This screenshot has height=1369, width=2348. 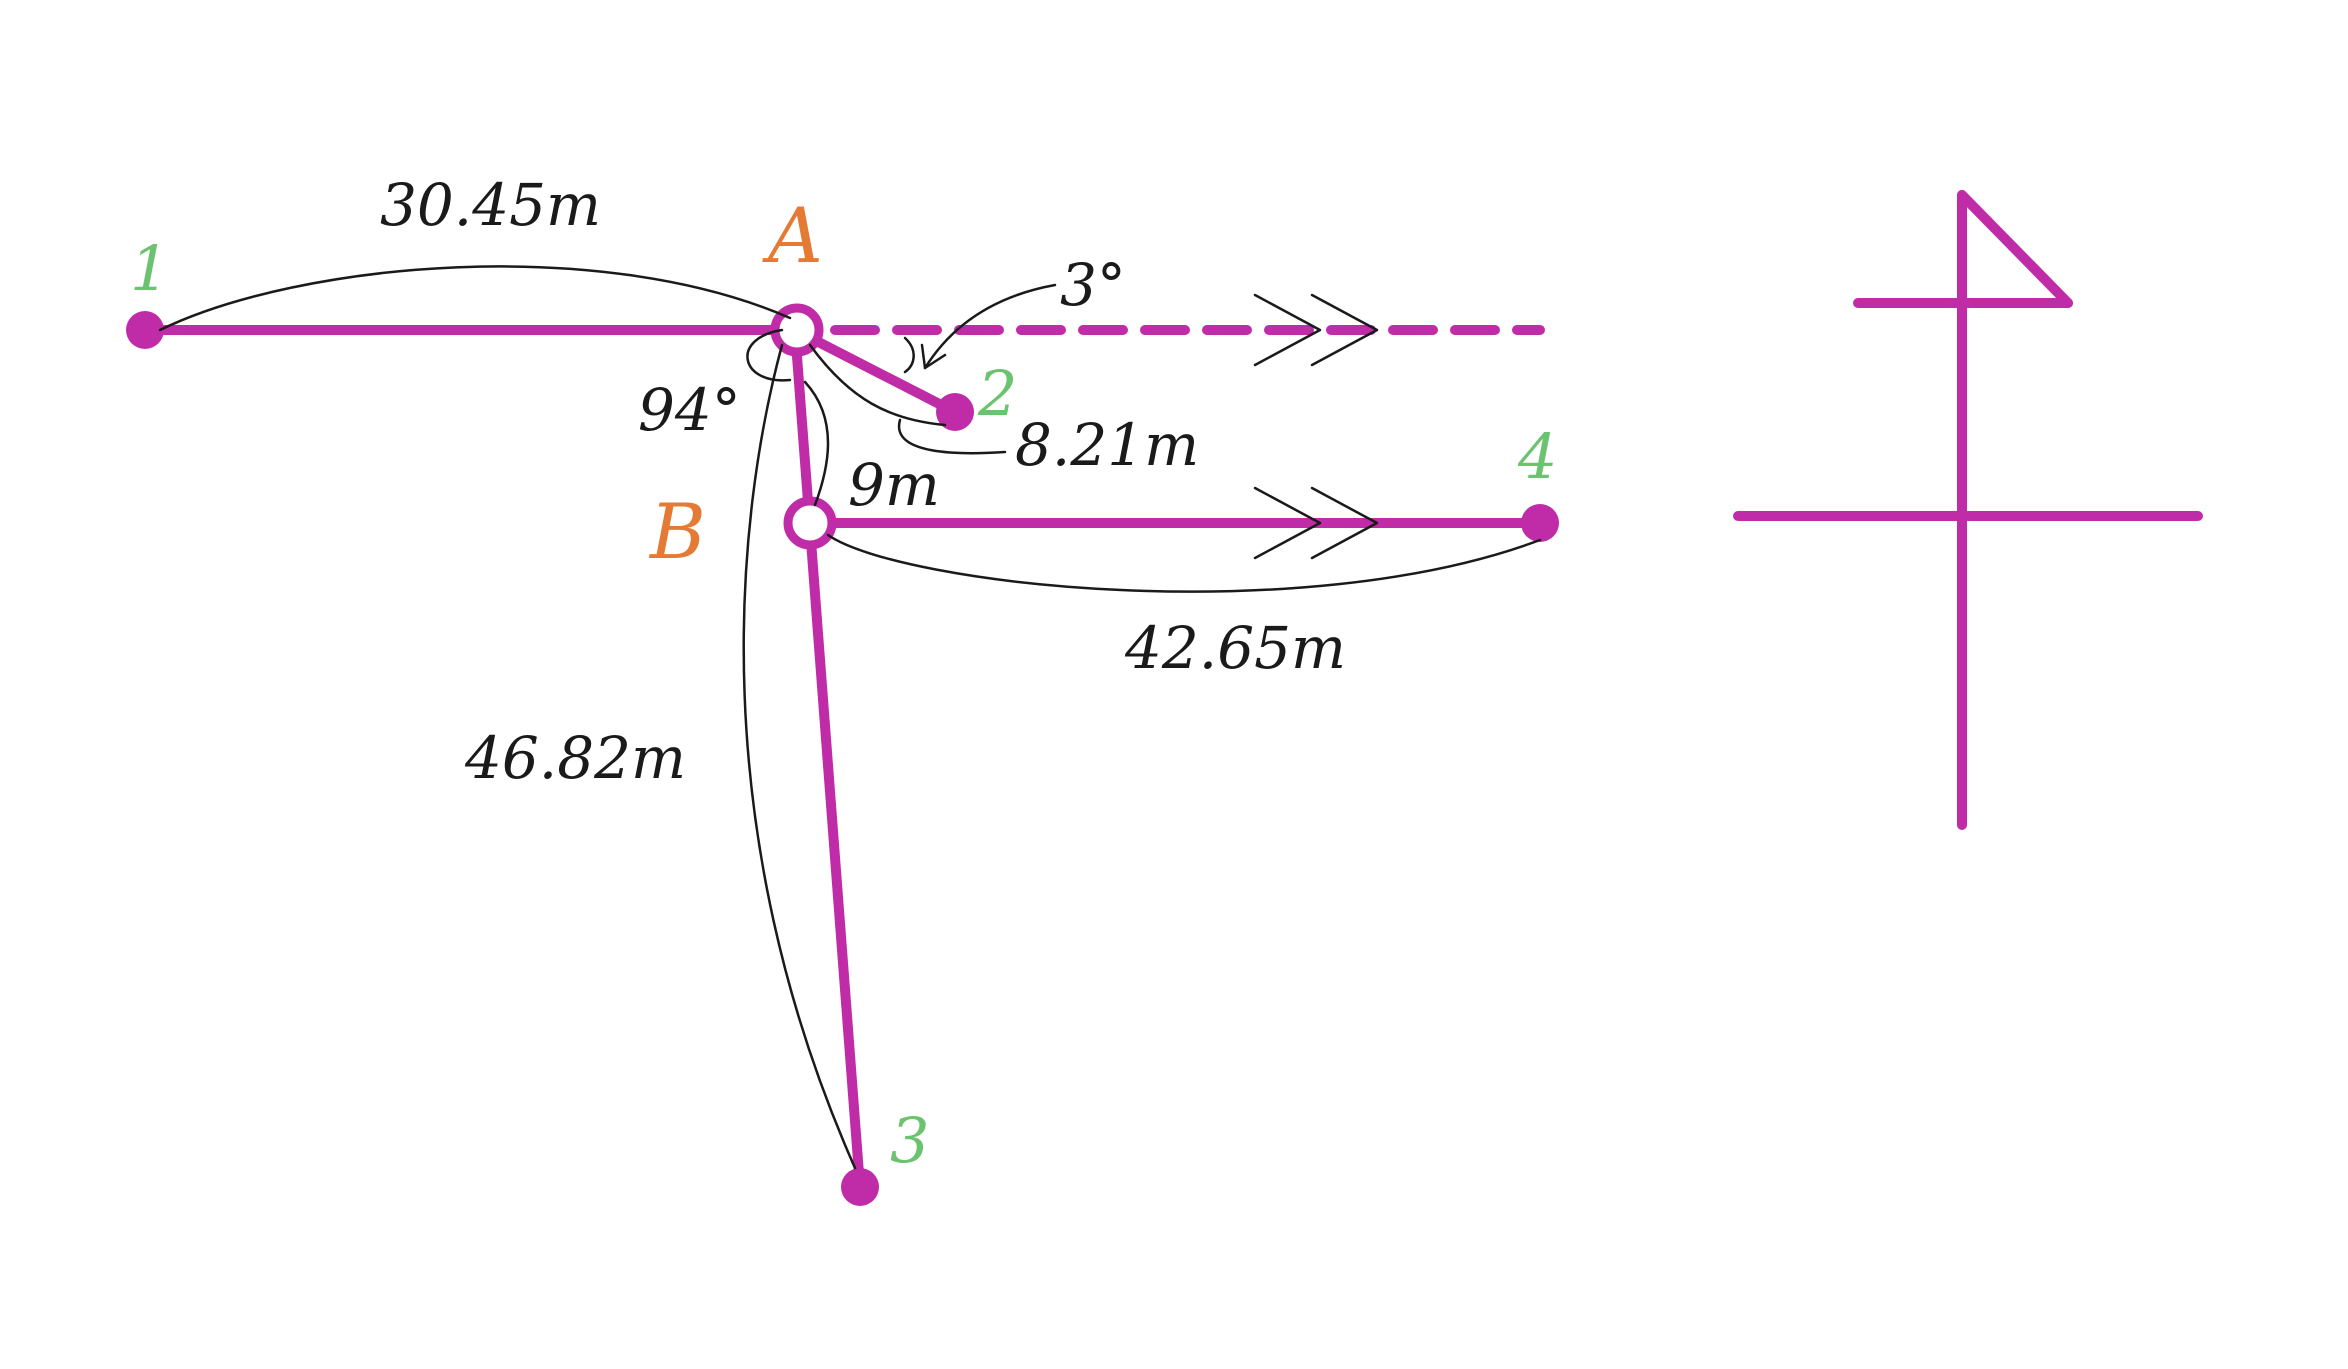 I want to click on node-B-label: B, so click(x=677, y=531).